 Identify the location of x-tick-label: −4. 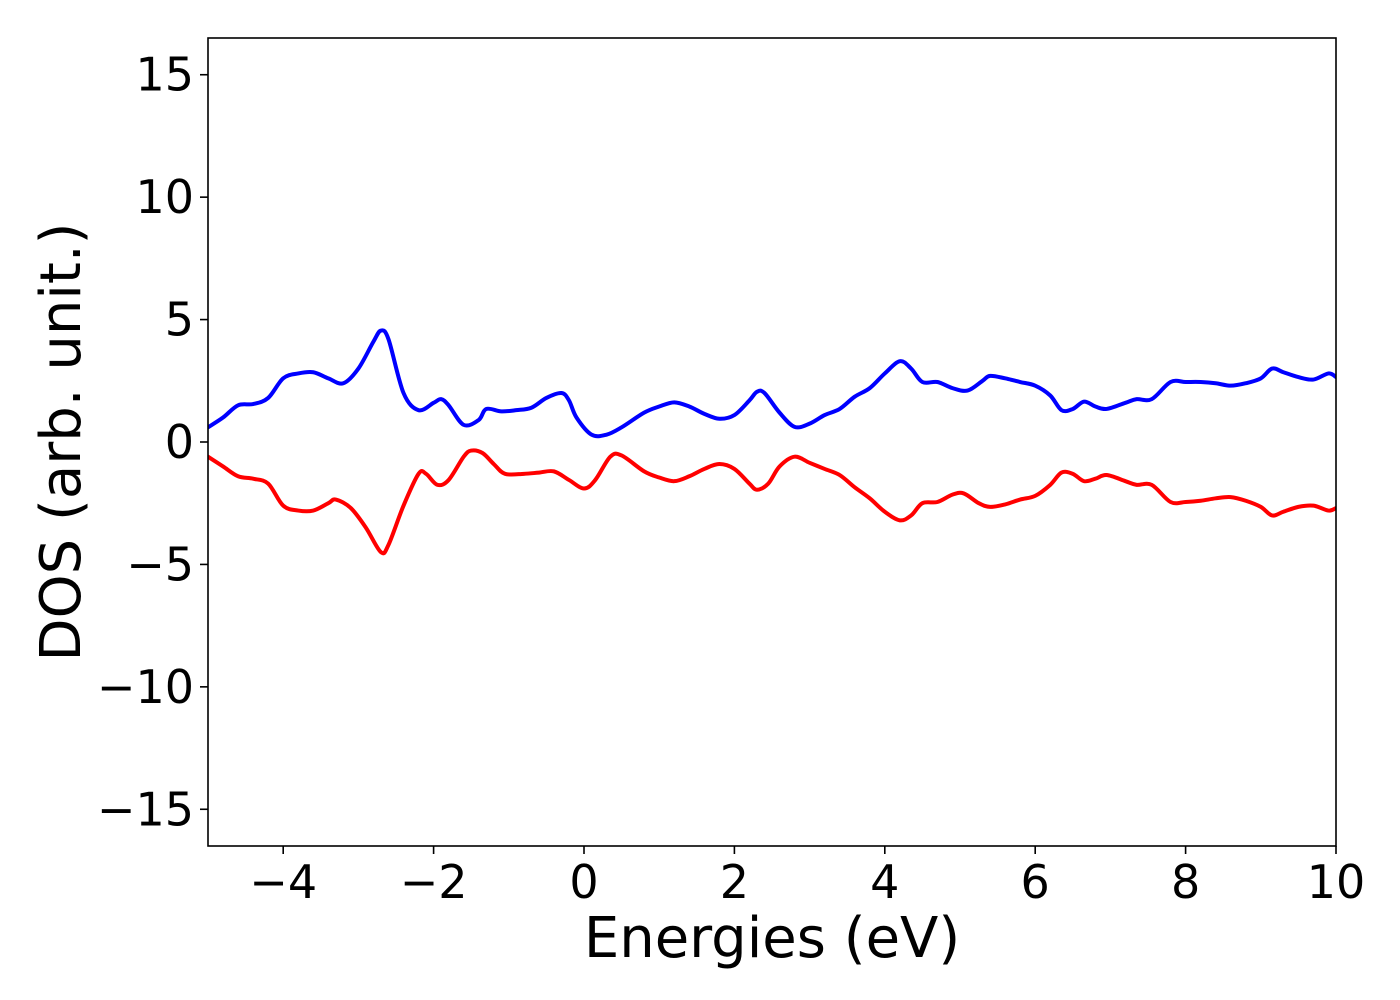
(283, 882).